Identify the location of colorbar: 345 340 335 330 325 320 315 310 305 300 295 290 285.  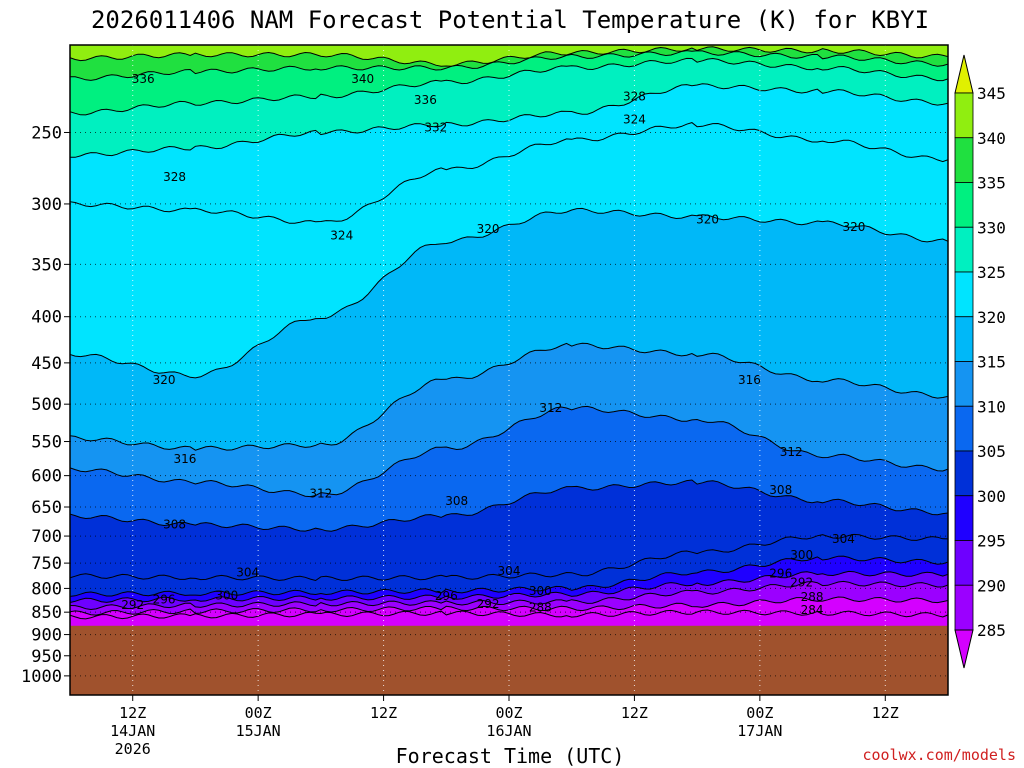
(980, 361).